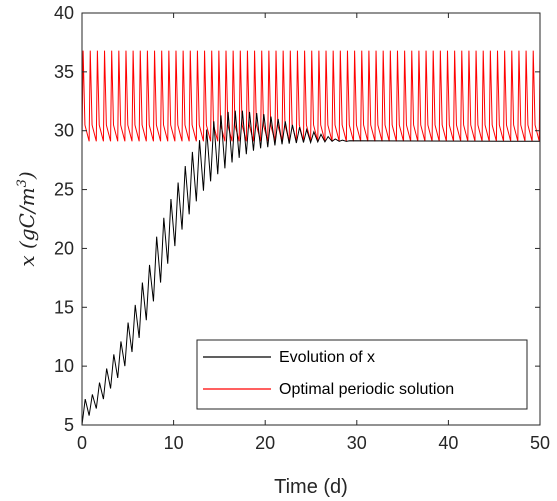 This screenshot has height=501, width=557. What do you see at coordinates (82, 443) in the screenshot?
I see `x-tick-label: 0` at bounding box center [82, 443].